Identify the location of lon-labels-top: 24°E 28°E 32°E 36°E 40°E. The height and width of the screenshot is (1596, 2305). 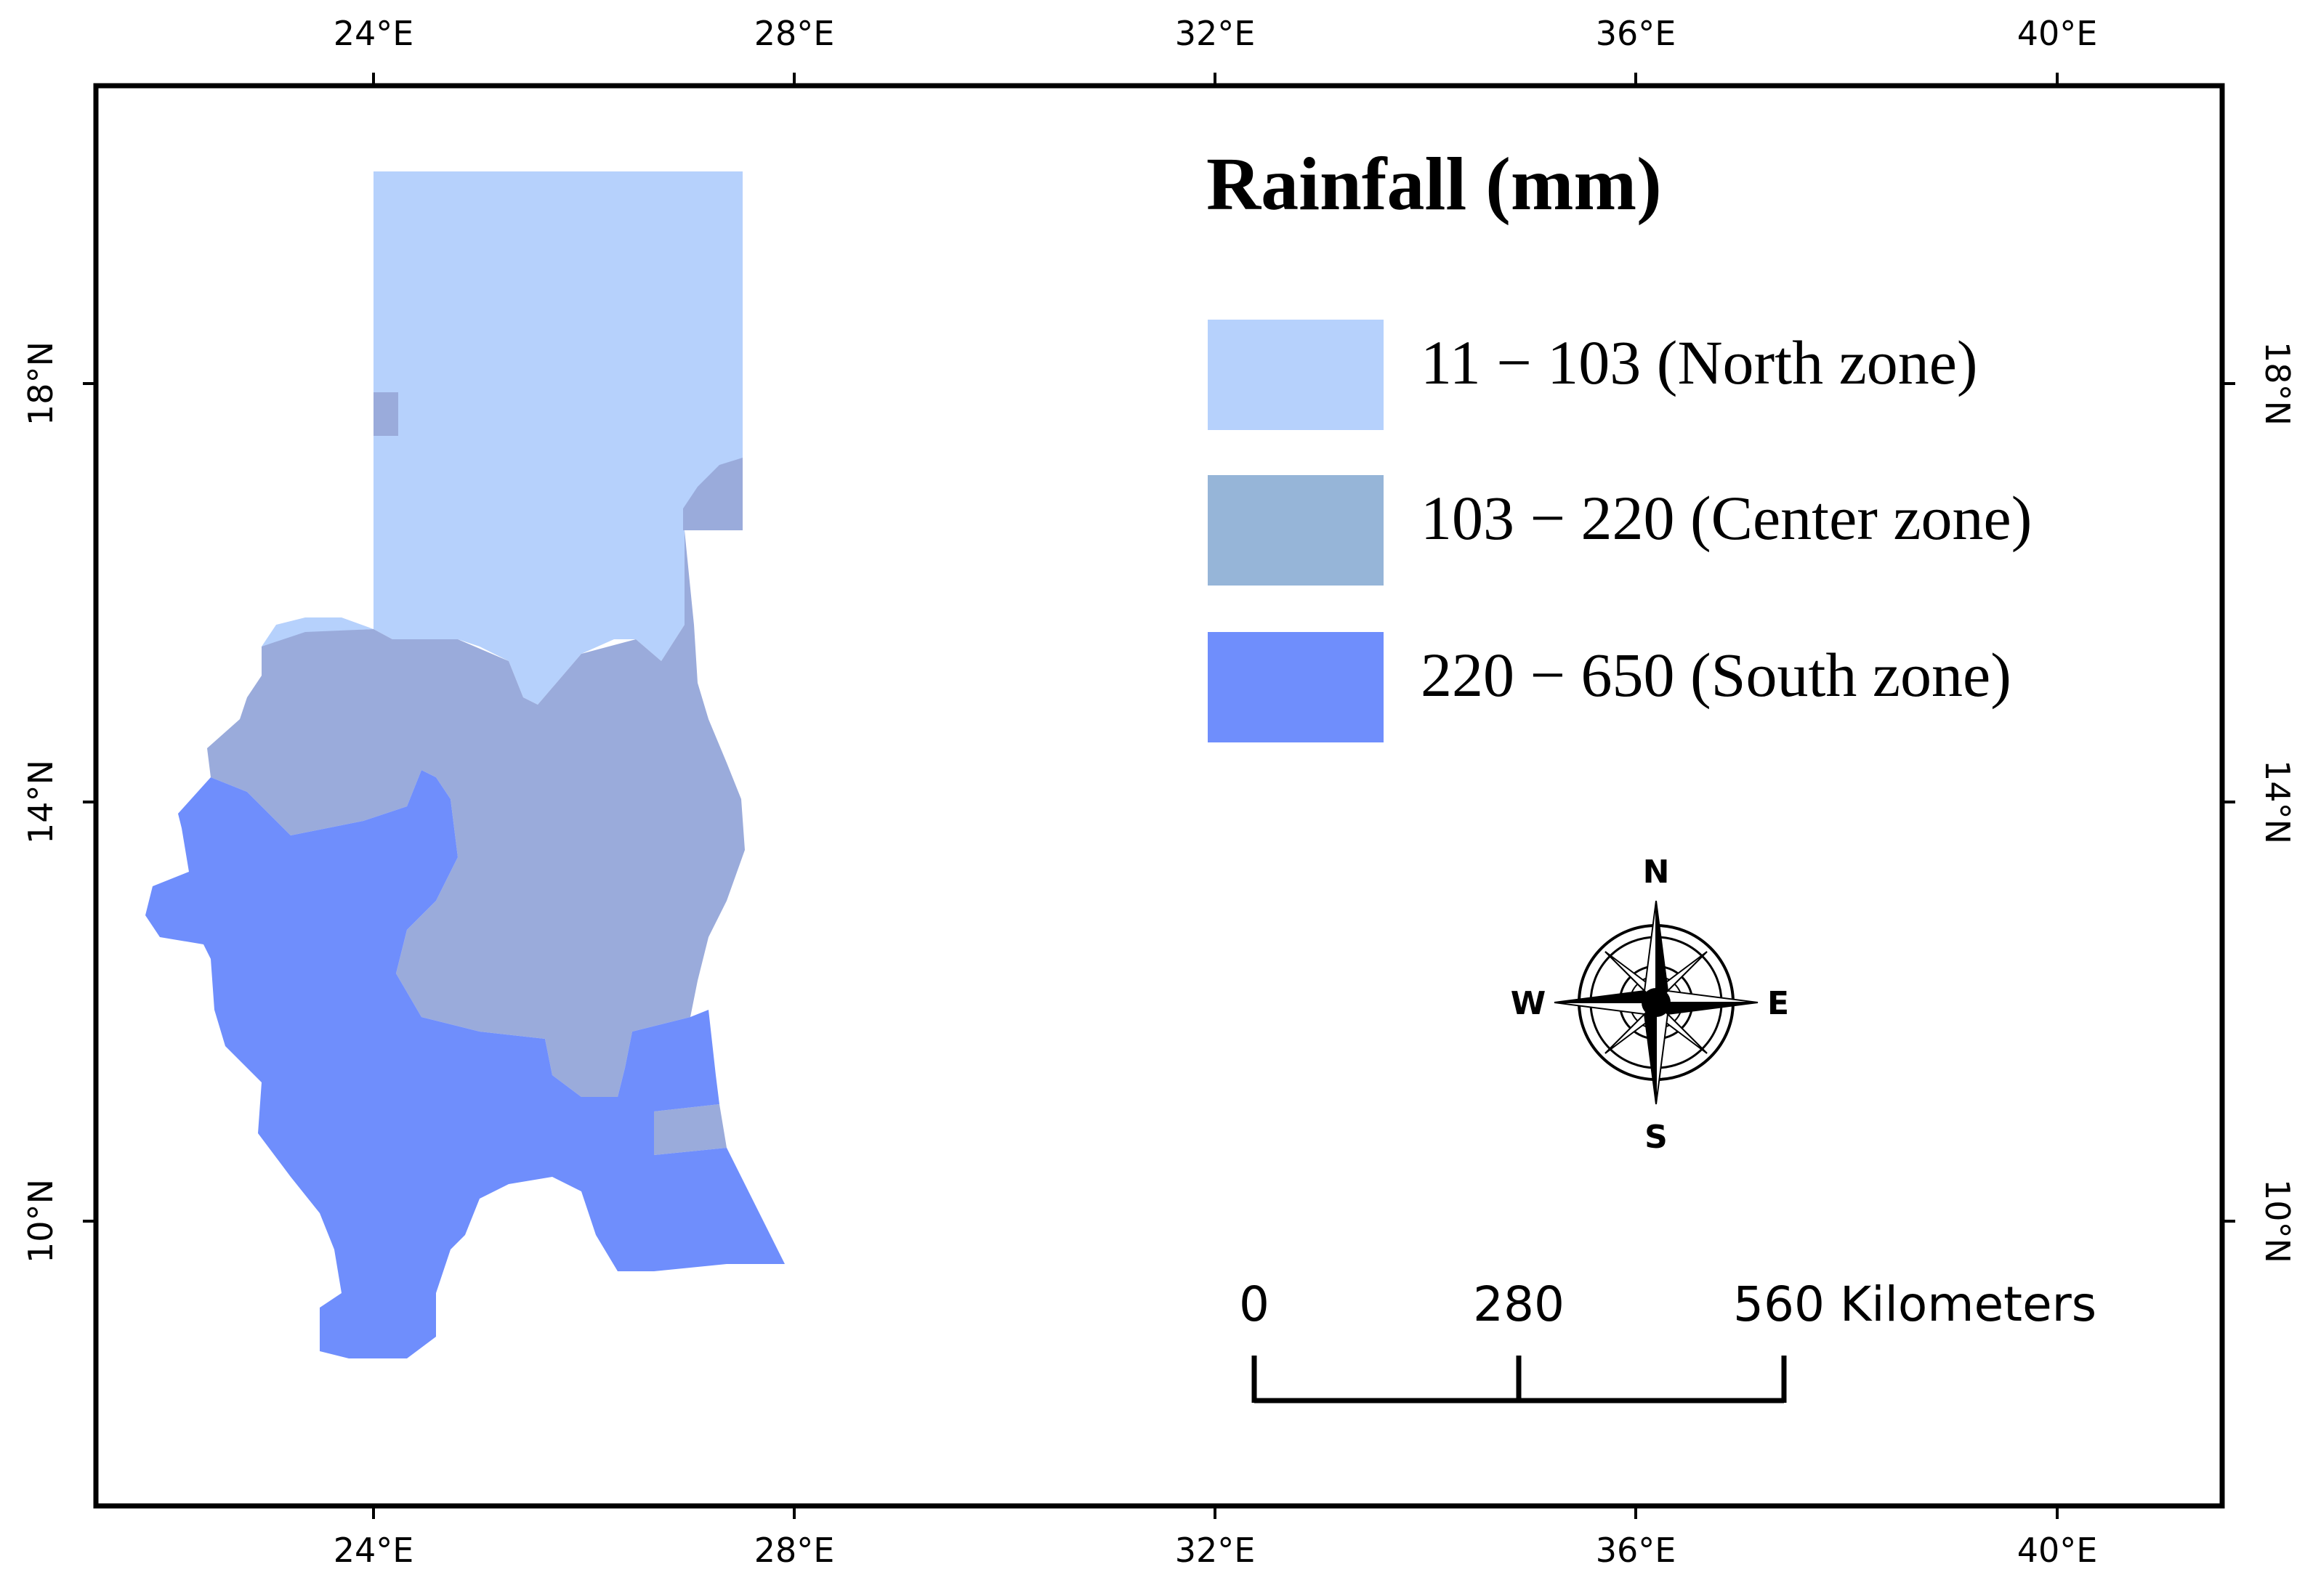
(1216, 33).